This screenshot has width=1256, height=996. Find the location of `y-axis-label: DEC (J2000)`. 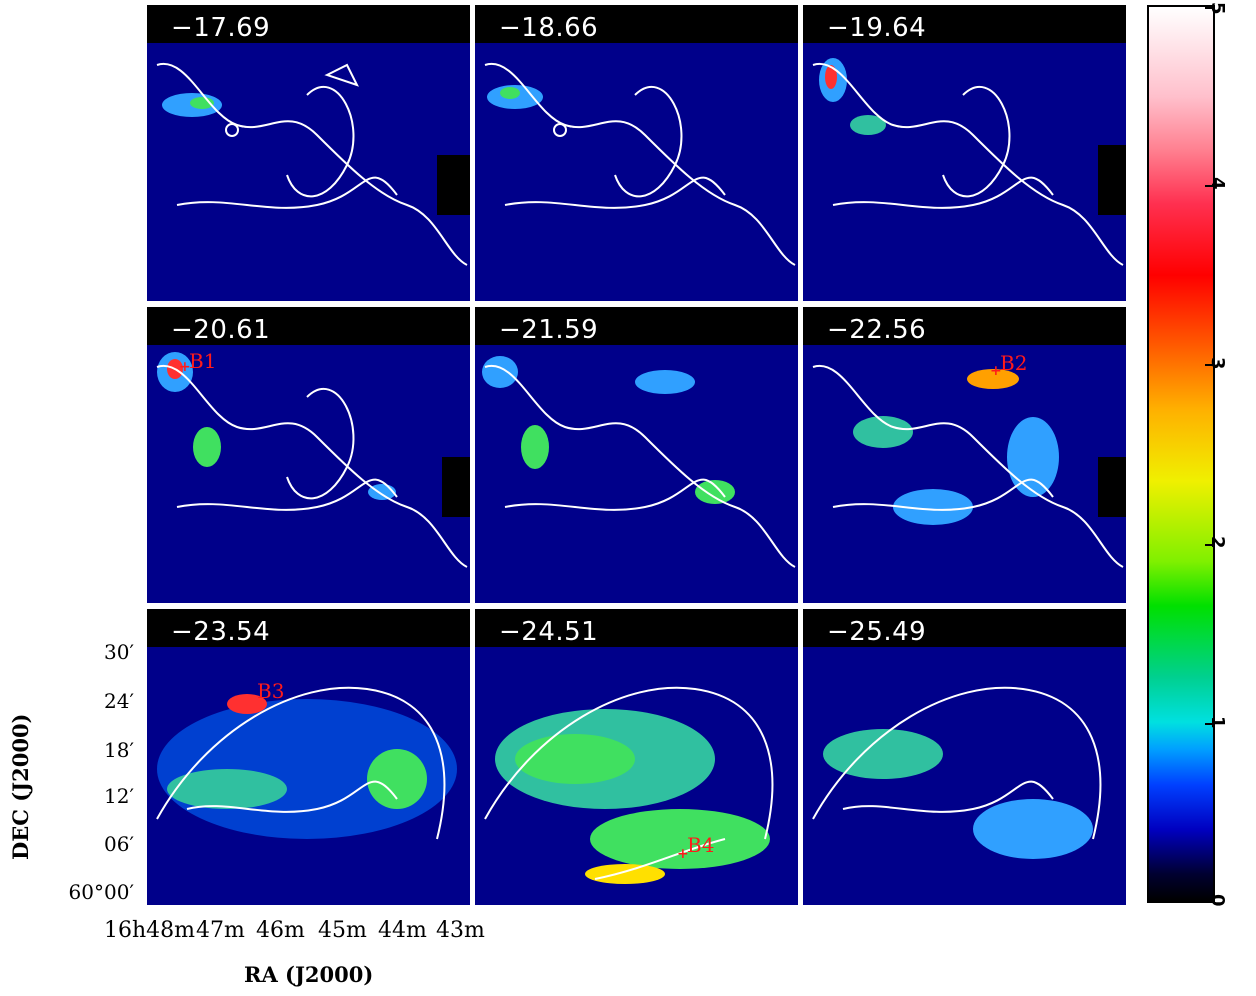

y-axis-label: DEC (J2000) is located at coordinates (20, 787).